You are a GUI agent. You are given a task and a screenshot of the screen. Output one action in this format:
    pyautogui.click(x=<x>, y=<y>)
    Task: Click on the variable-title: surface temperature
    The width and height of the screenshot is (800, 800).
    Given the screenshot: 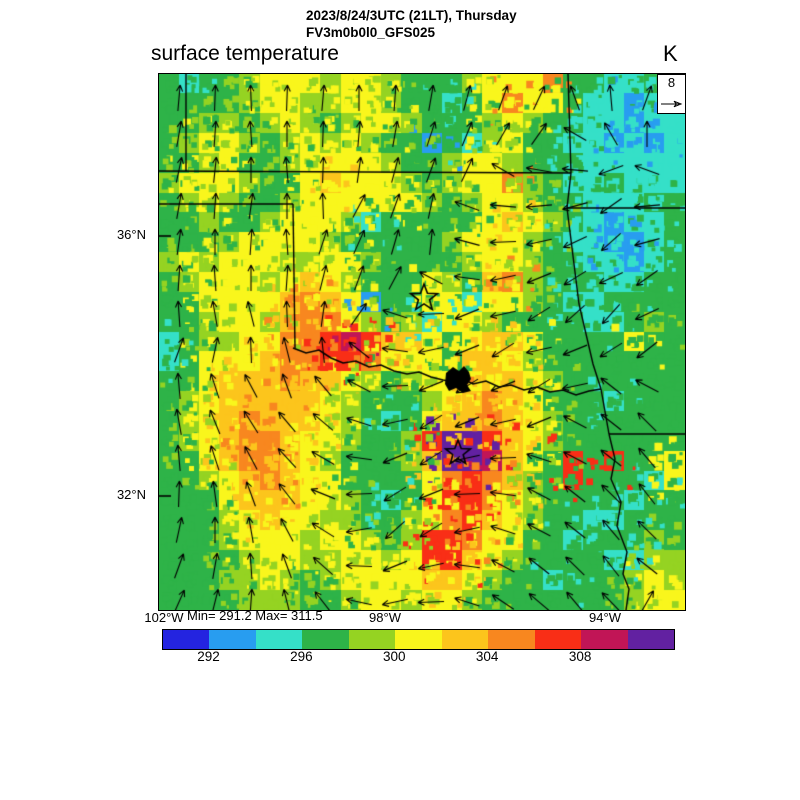 What is the action you would take?
    pyautogui.click(x=245, y=53)
    